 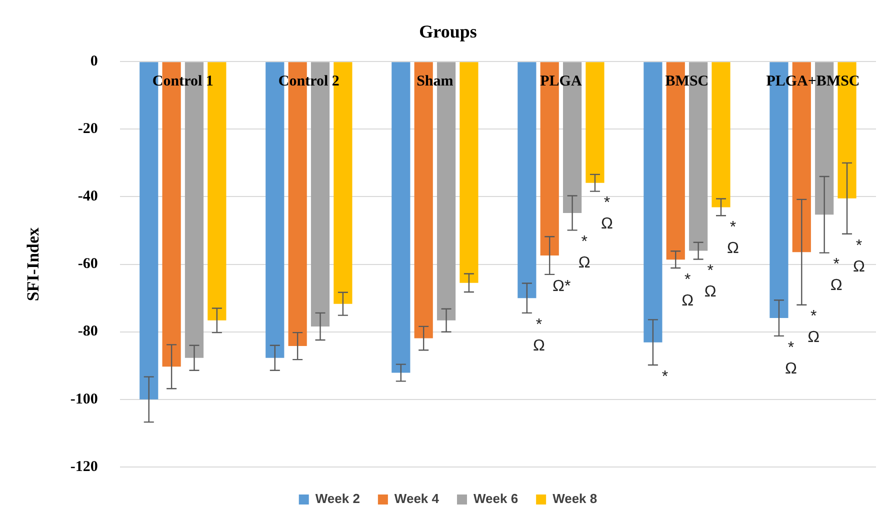 What do you see at coordinates (435, 81) in the screenshot?
I see `x-tick-label: Sham` at bounding box center [435, 81].